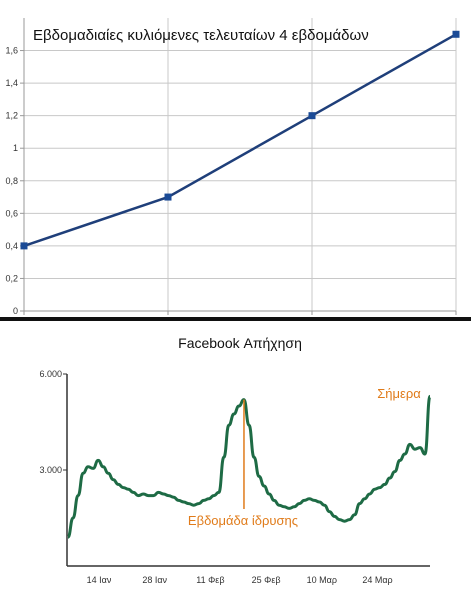  What do you see at coordinates (154, 580) in the screenshot?
I see `x-tick-label: 28 Ιαν` at bounding box center [154, 580].